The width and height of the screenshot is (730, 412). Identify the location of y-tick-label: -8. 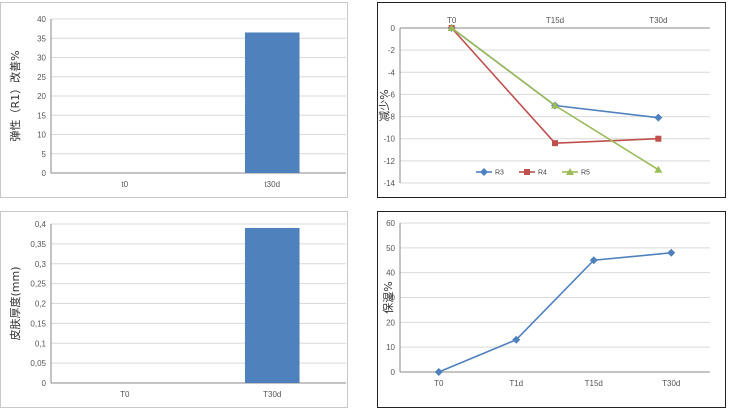
(392, 117).